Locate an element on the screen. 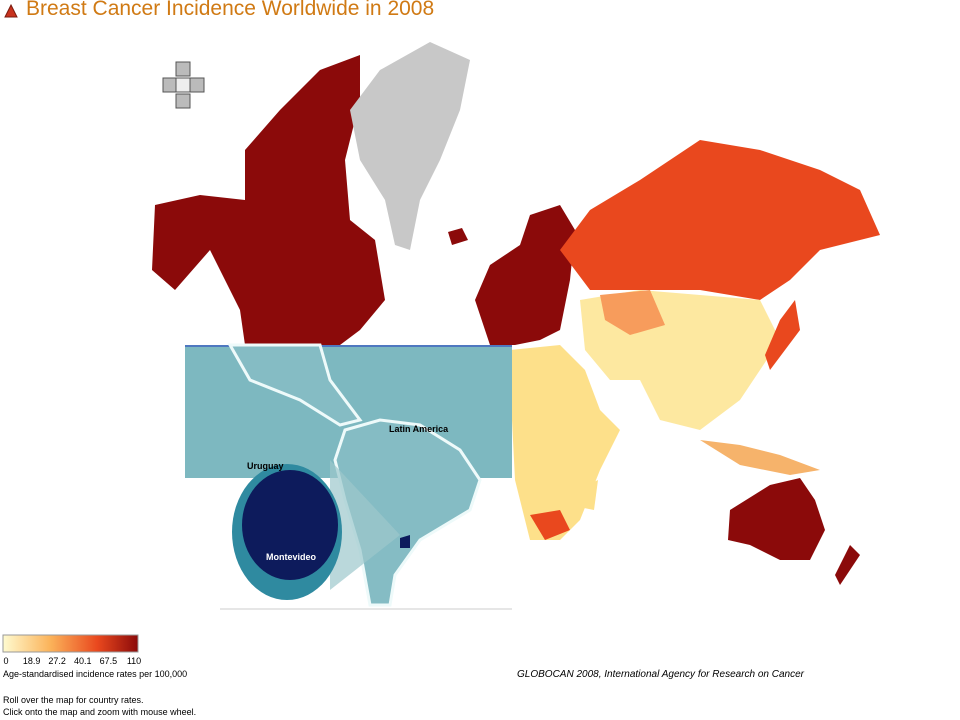 The height and width of the screenshot is (720, 960). south-africa is located at coordinates (550, 525).